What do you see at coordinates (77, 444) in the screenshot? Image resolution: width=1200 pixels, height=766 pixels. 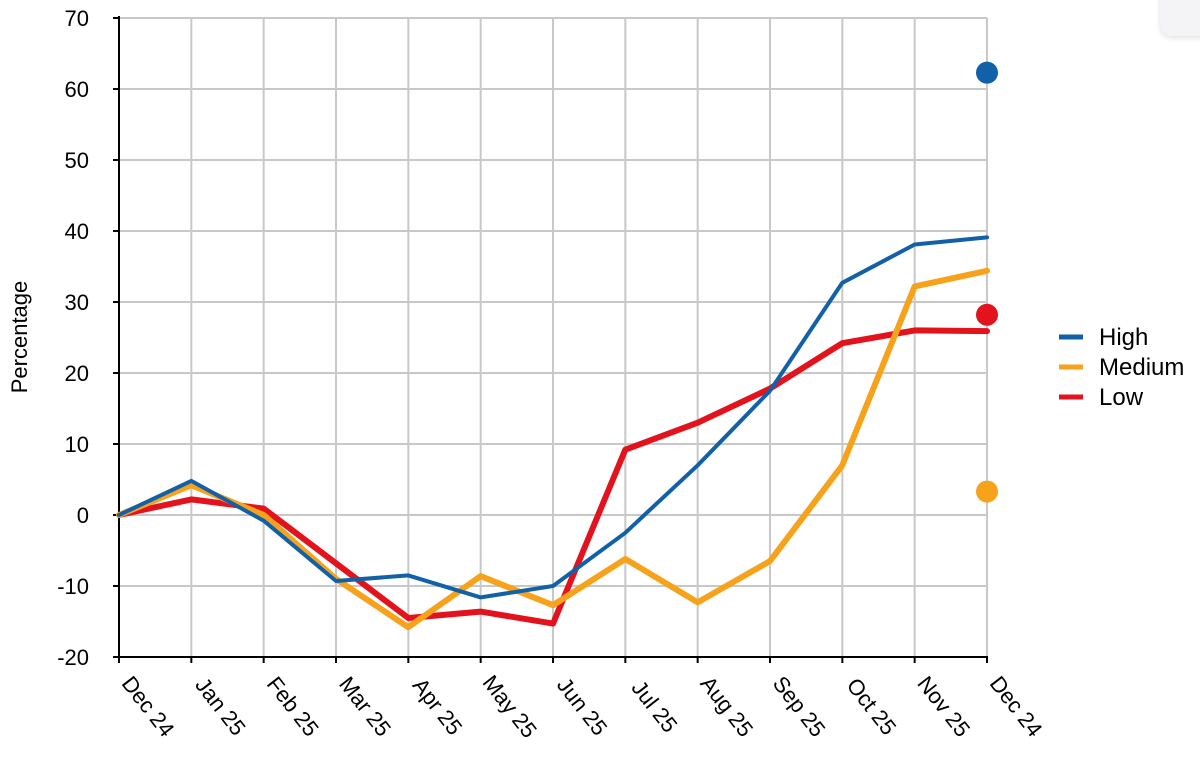 I see `y-tick-label: 10` at bounding box center [77, 444].